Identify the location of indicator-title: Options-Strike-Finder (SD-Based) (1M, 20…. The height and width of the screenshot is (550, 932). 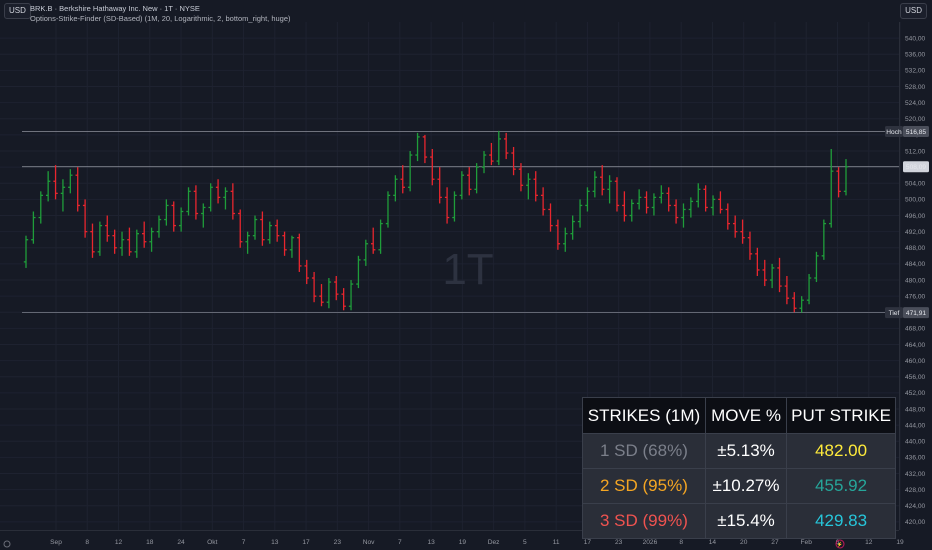
(160, 18).